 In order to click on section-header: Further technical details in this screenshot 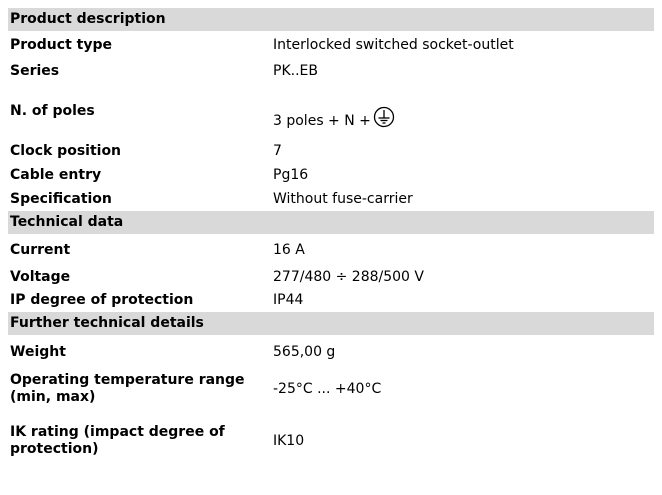, I will do `click(331, 323)`.